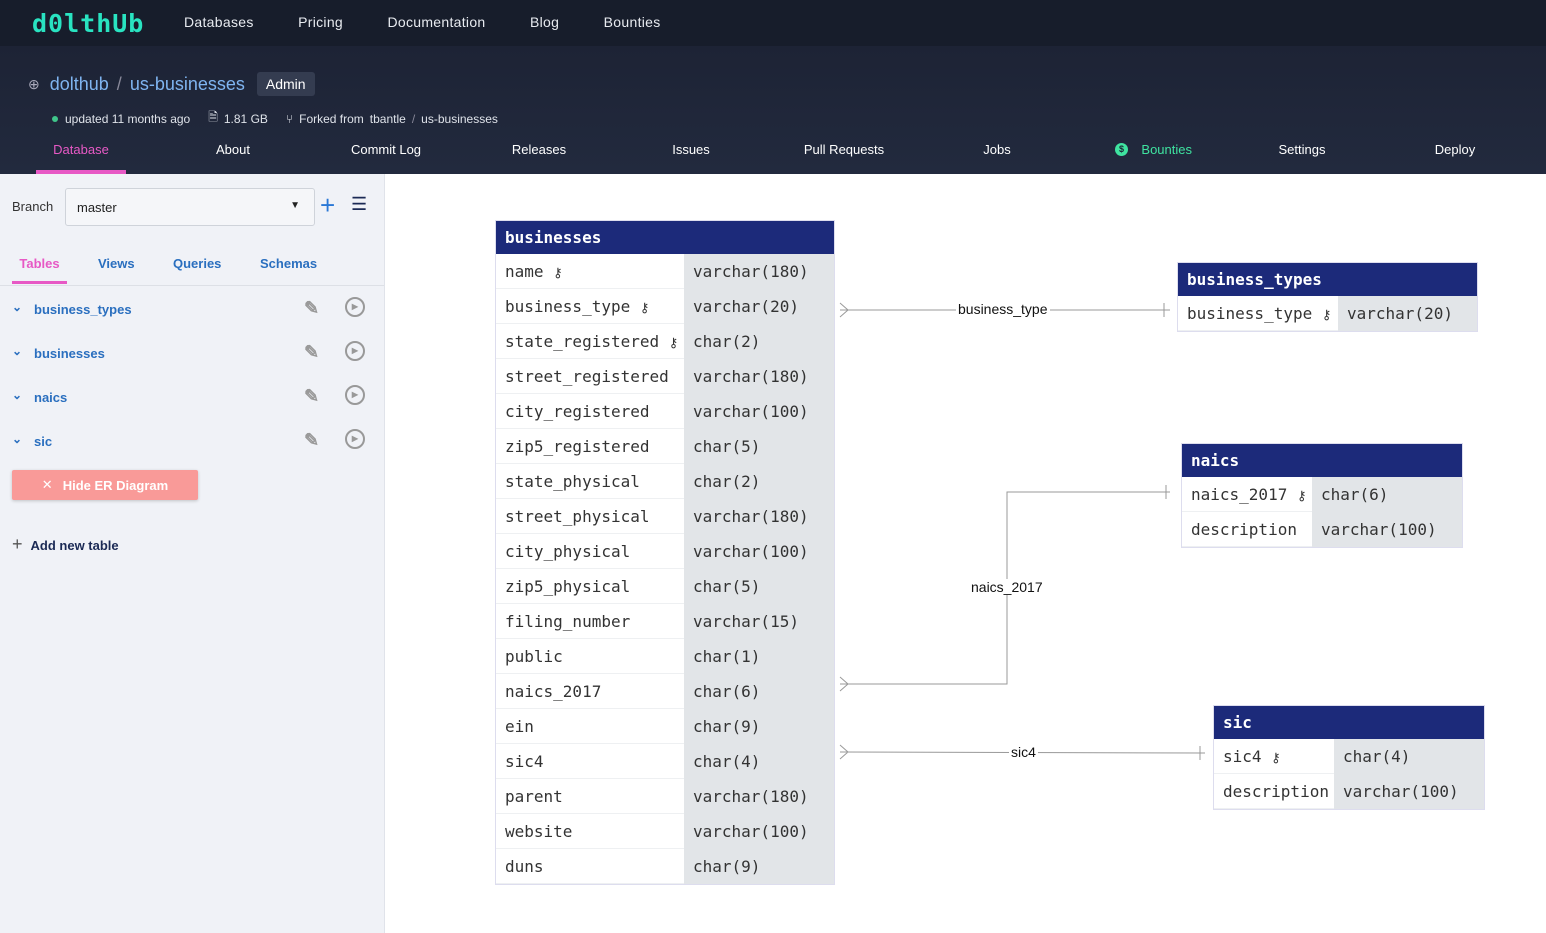 This screenshot has height=933, width=1546. Describe the element at coordinates (387, 118) in the screenshot. I see `forked-owner-link: tbantle` at that location.